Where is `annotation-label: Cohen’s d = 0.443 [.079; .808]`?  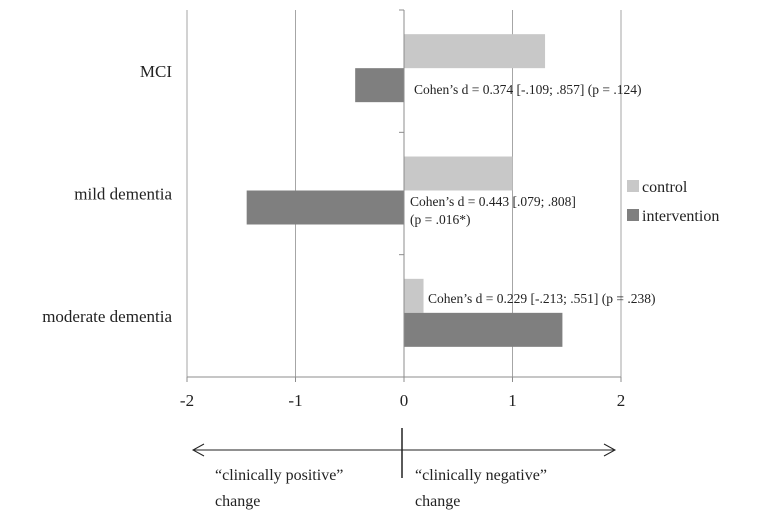
annotation-label: Cohen’s d = 0.443 [.079; .808] is located at coordinates (493, 201).